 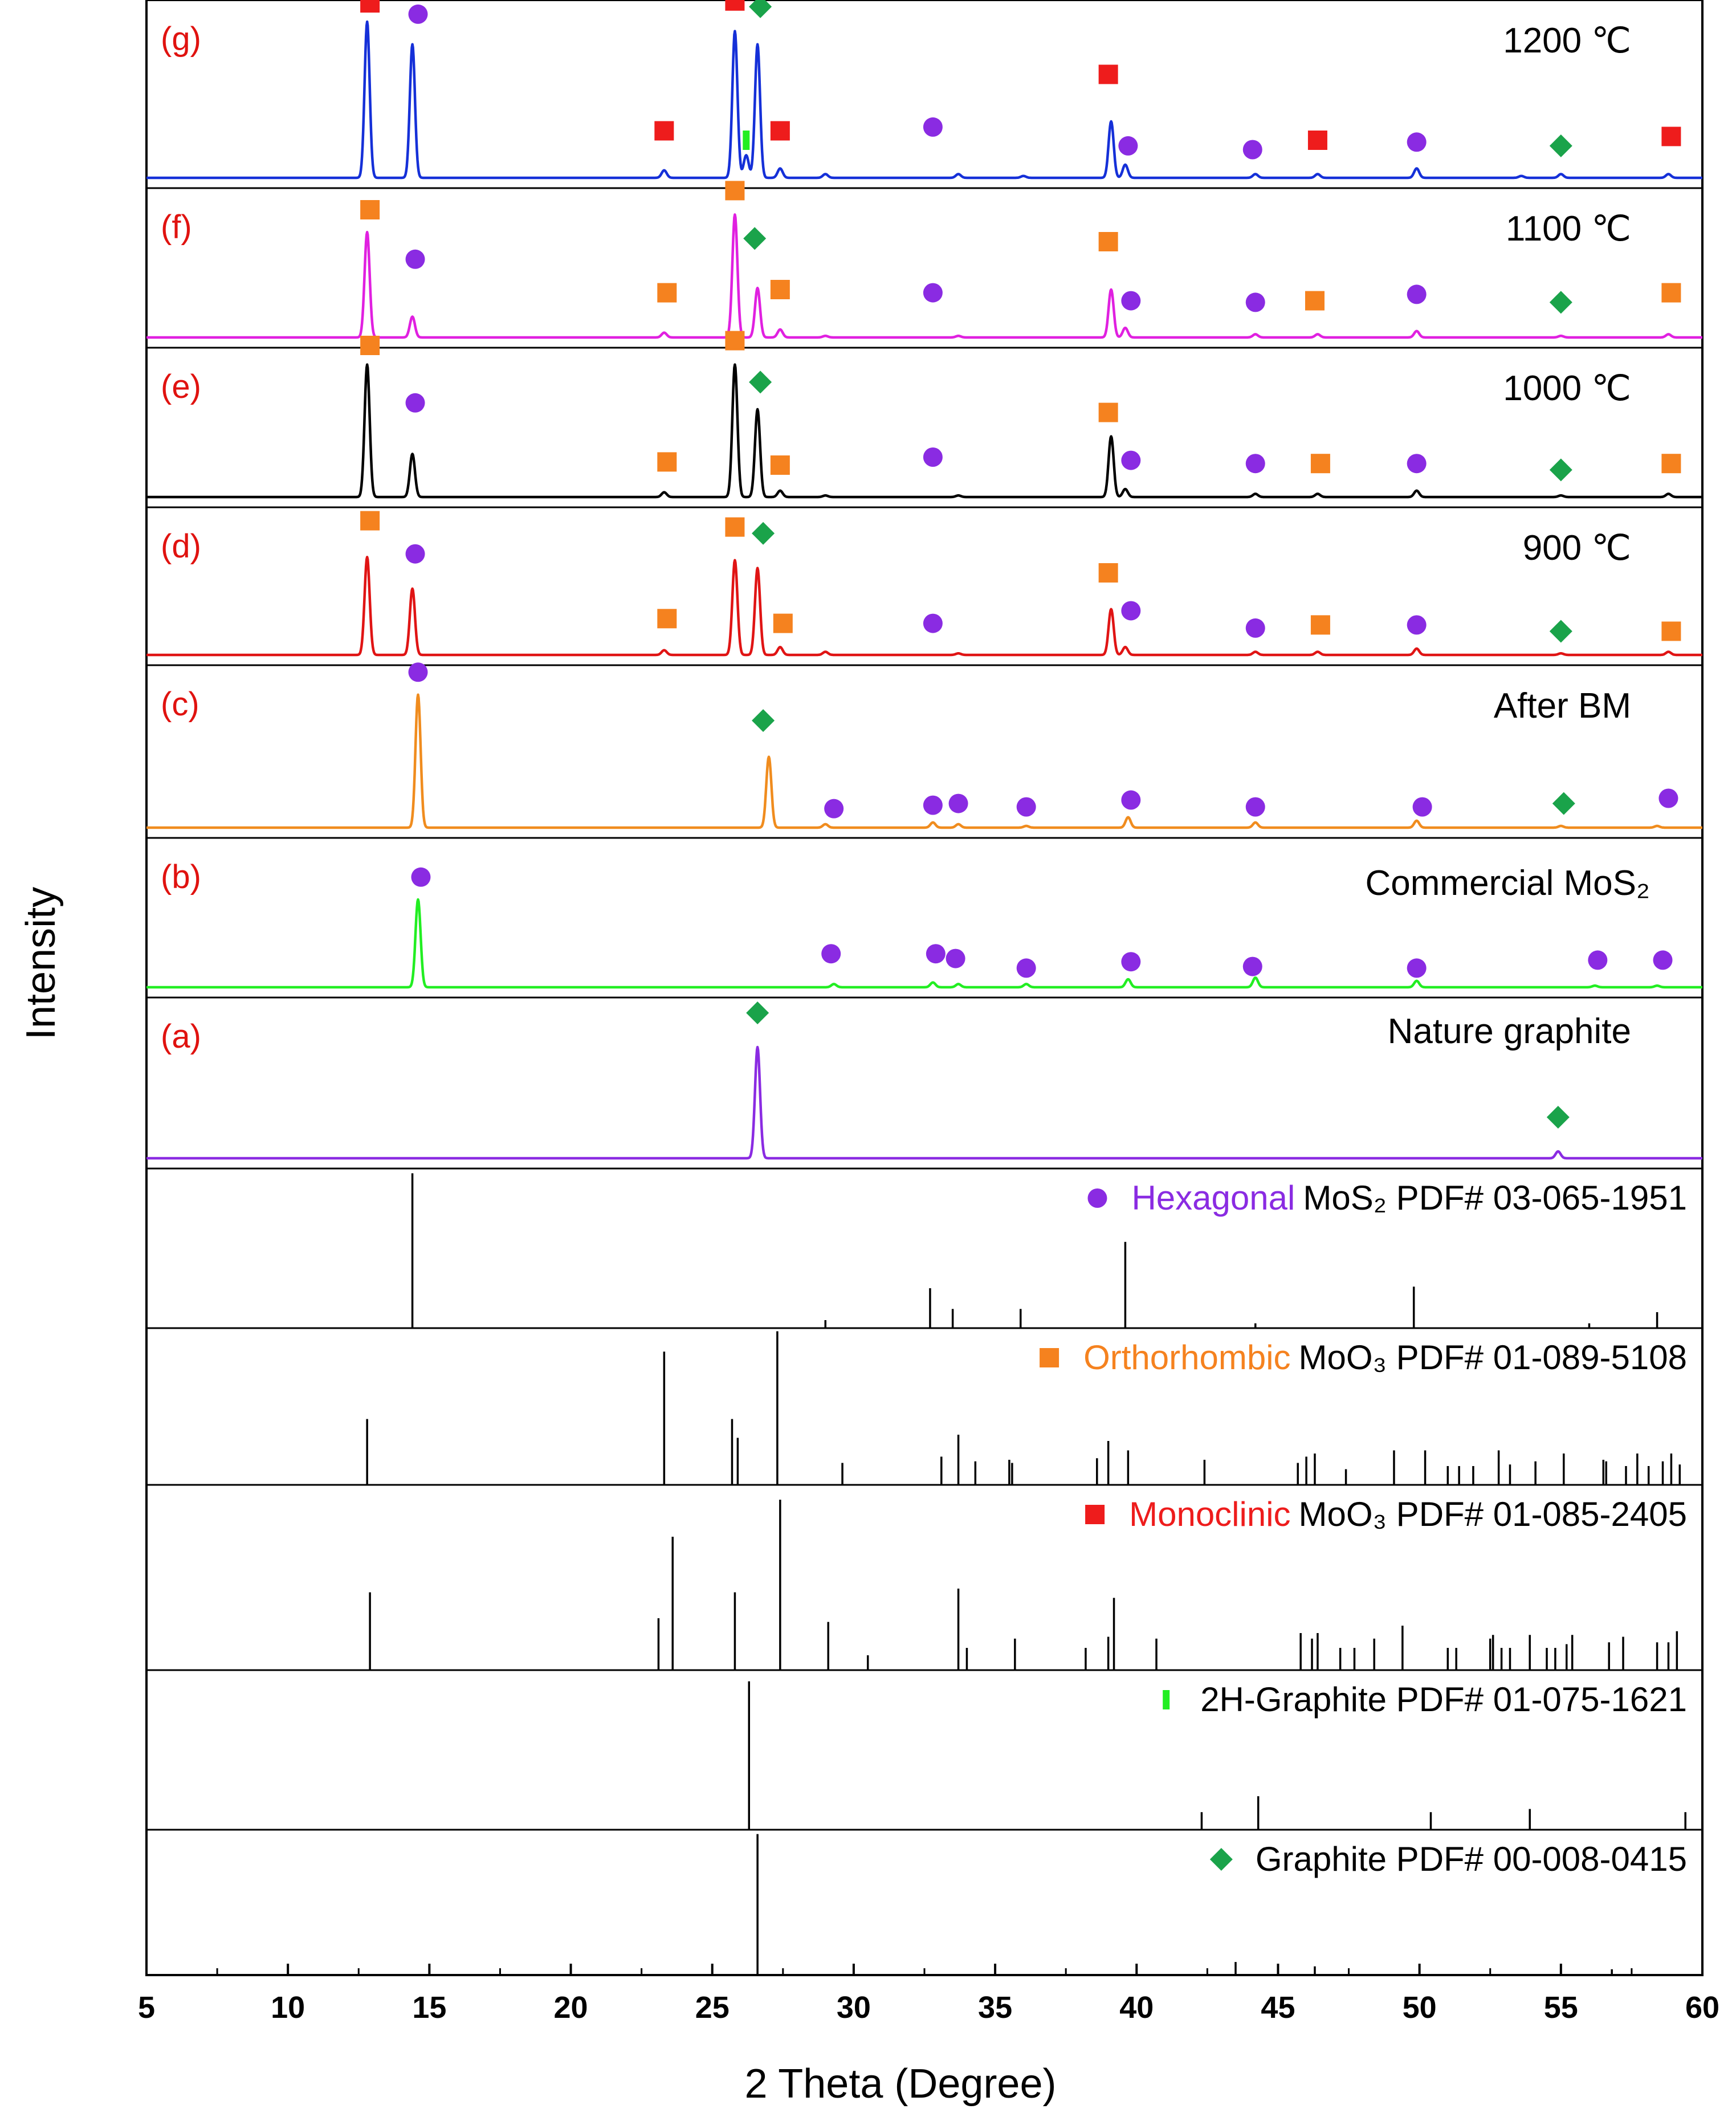 I want to click on curve-a, so click(x=925, y=1102).